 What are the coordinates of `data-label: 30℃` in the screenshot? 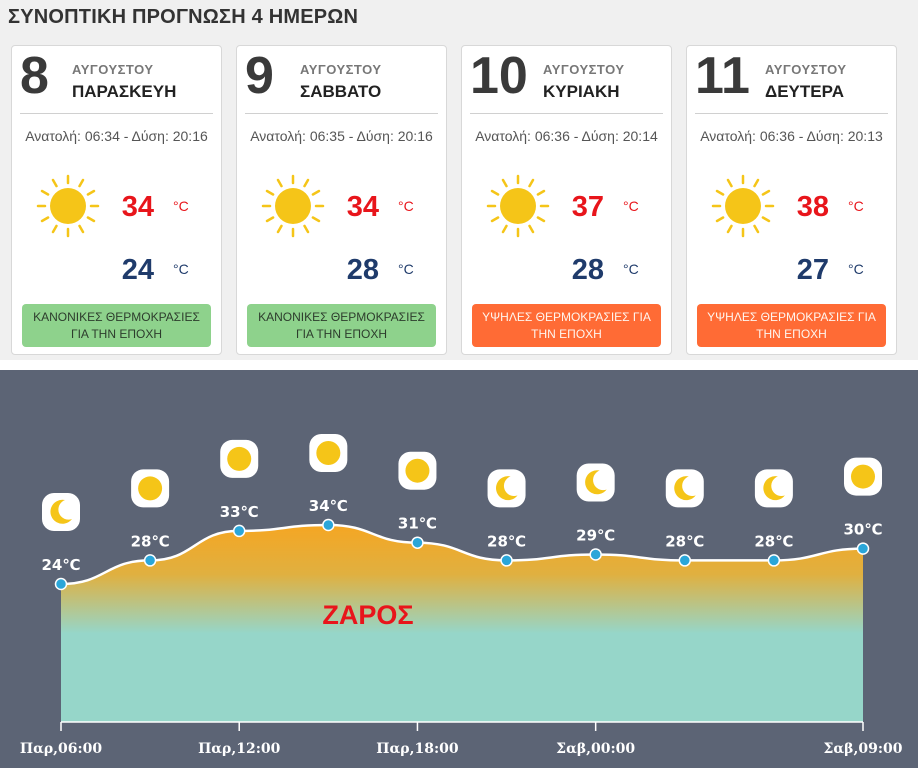 It's located at (862, 530).